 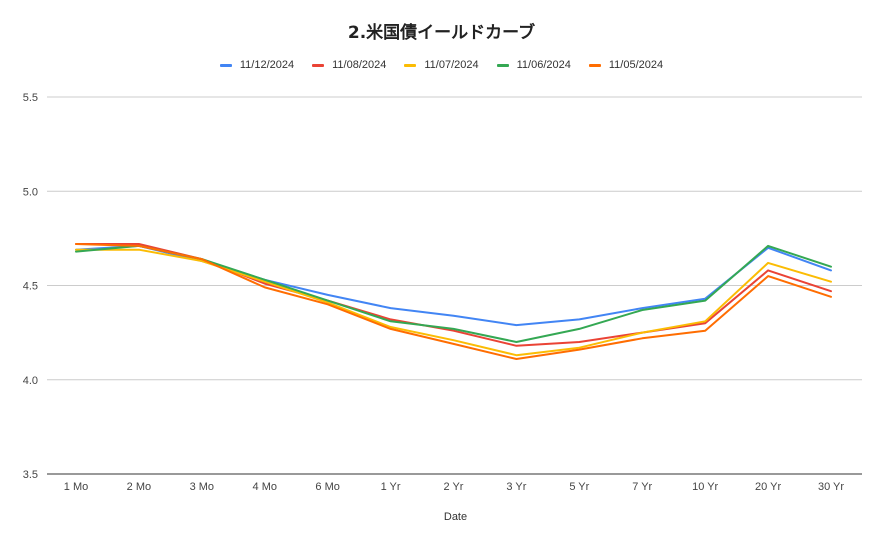 What do you see at coordinates (642, 487) in the screenshot?
I see `x-tick-label: 7 Yr` at bounding box center [642, 487].